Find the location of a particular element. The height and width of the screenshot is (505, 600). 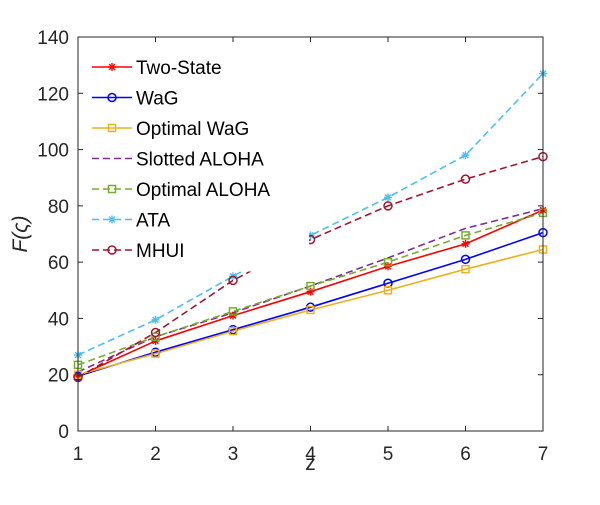

legend-label: Two-State is located at coordinates (179, 68).